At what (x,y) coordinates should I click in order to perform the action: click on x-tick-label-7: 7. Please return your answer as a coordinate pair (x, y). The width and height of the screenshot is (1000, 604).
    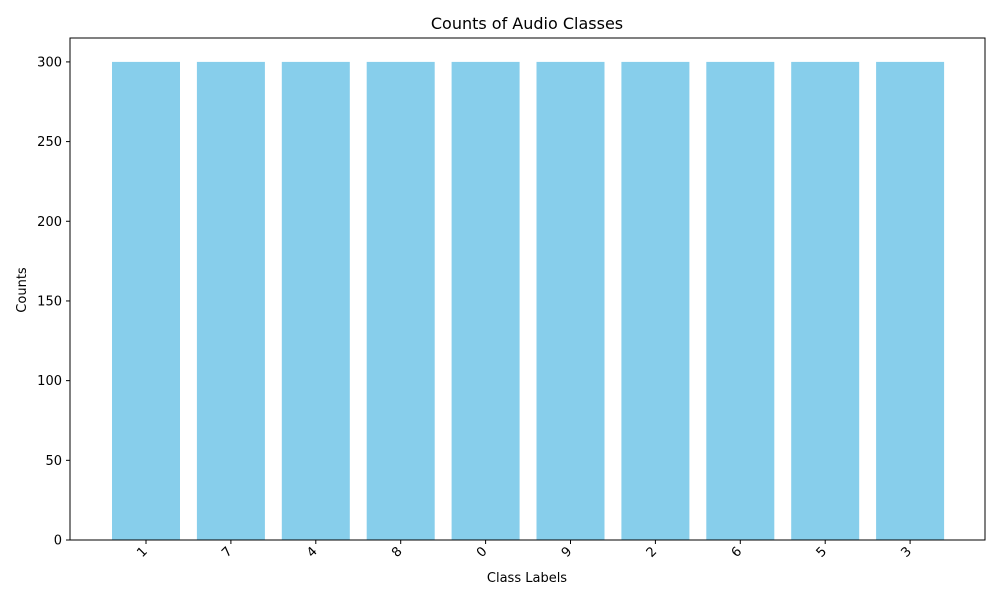
    Looking at the image, I should click on (227, 552).